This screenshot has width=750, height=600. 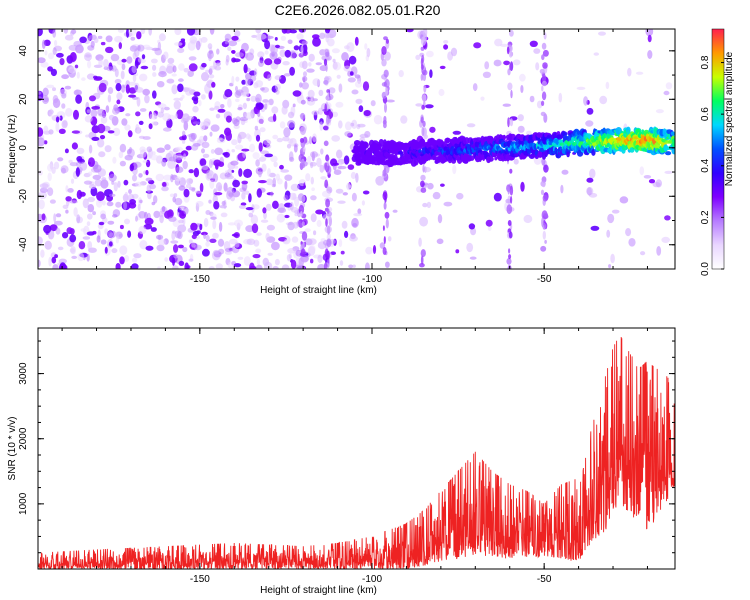 I want to click on bottom-x-tick-label: -150, so click(x=200, y=579).